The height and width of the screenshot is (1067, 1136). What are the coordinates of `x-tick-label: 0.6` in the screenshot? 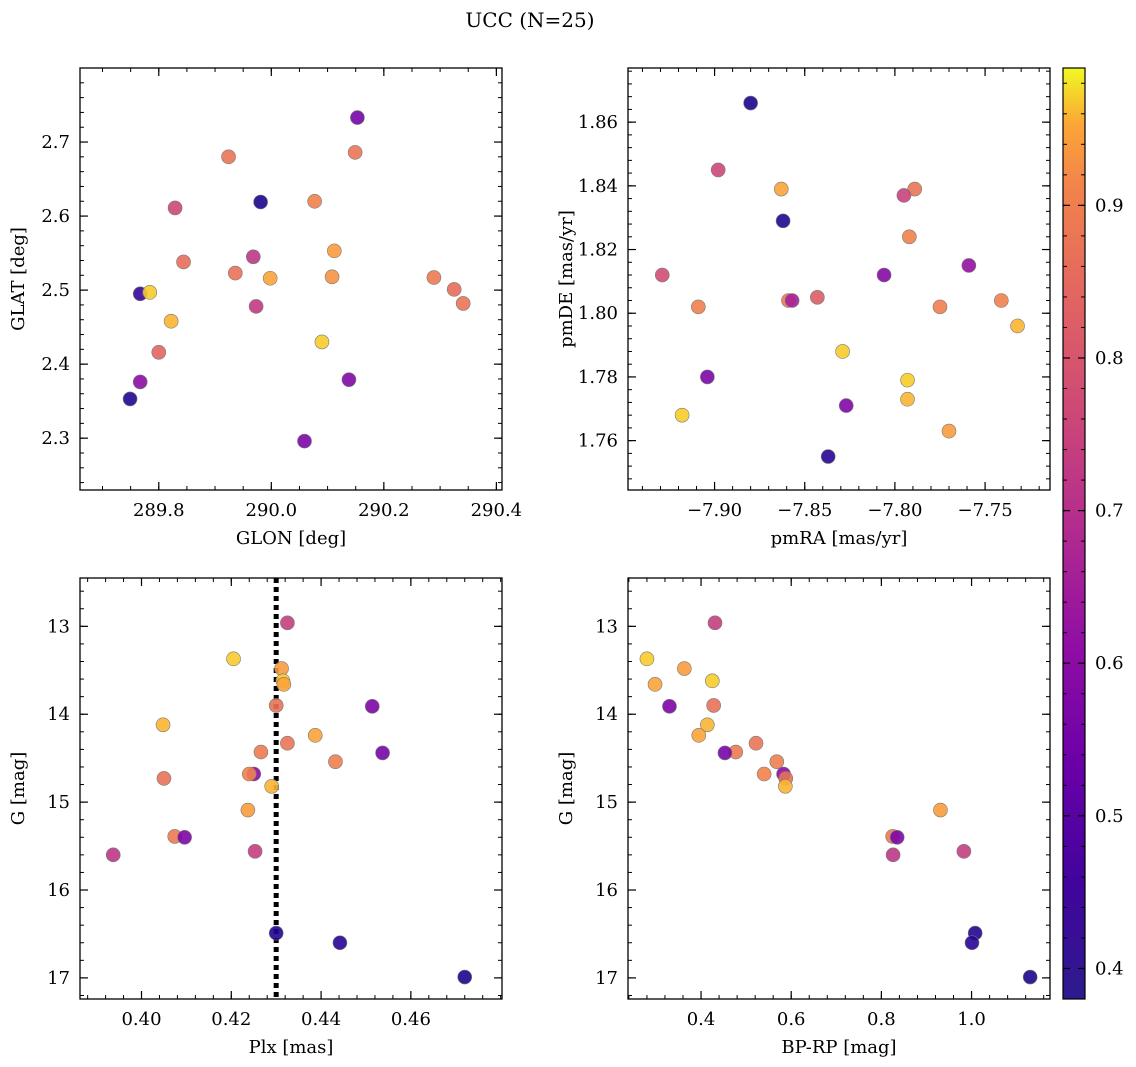 It's located at (791, 1019).